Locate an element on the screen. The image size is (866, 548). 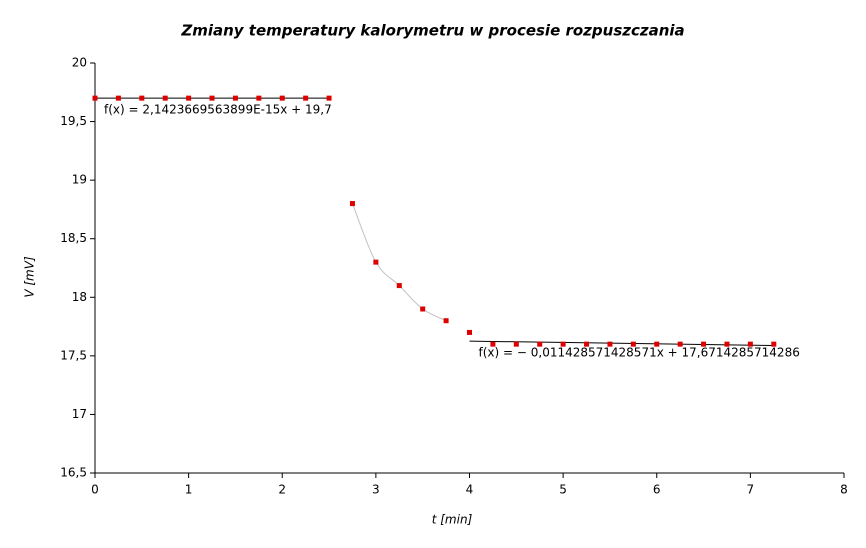
x-tick-label: 5 is located at coordinates (563, 490).